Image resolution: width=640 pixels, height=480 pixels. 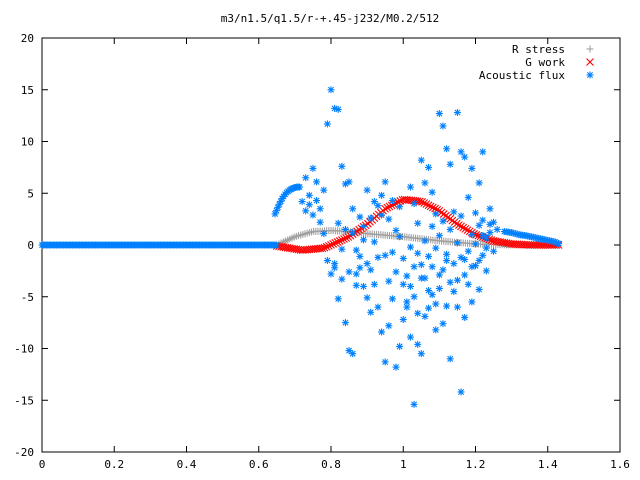 What do you see at coordinates (27, 38) in the screenshot?
I see `y-tick-label: 20` at bounding box center [27, 38].